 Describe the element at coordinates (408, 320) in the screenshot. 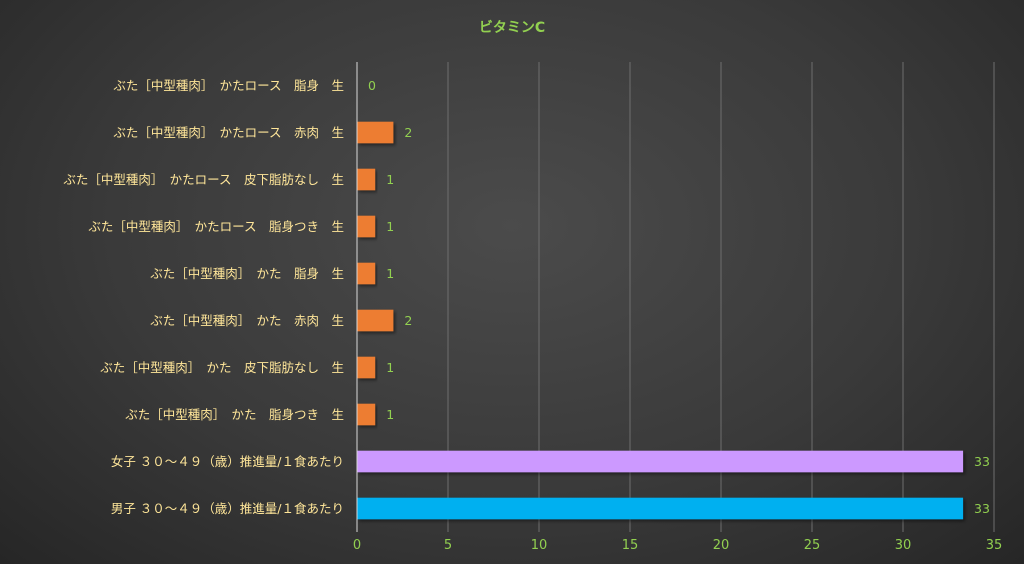

I see `value-label-5: 2` at that location.